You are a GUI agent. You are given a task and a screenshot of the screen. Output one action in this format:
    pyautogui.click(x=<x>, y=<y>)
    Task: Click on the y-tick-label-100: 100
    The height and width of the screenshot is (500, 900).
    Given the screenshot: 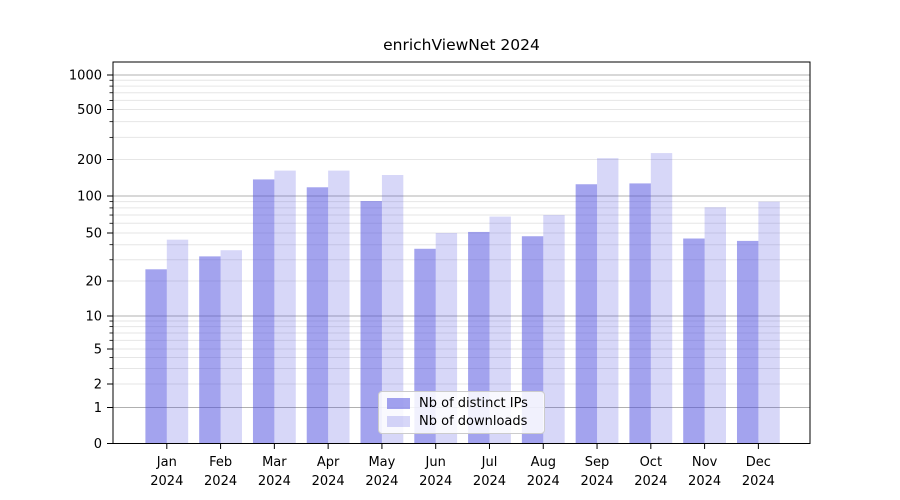 What is the action you would take?
    pyautogui.click(x=89, y=197)
    